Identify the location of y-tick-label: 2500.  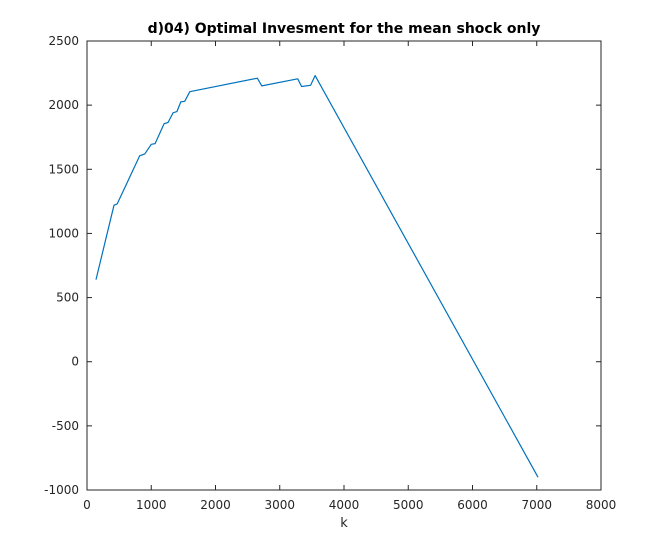
(63, 41).